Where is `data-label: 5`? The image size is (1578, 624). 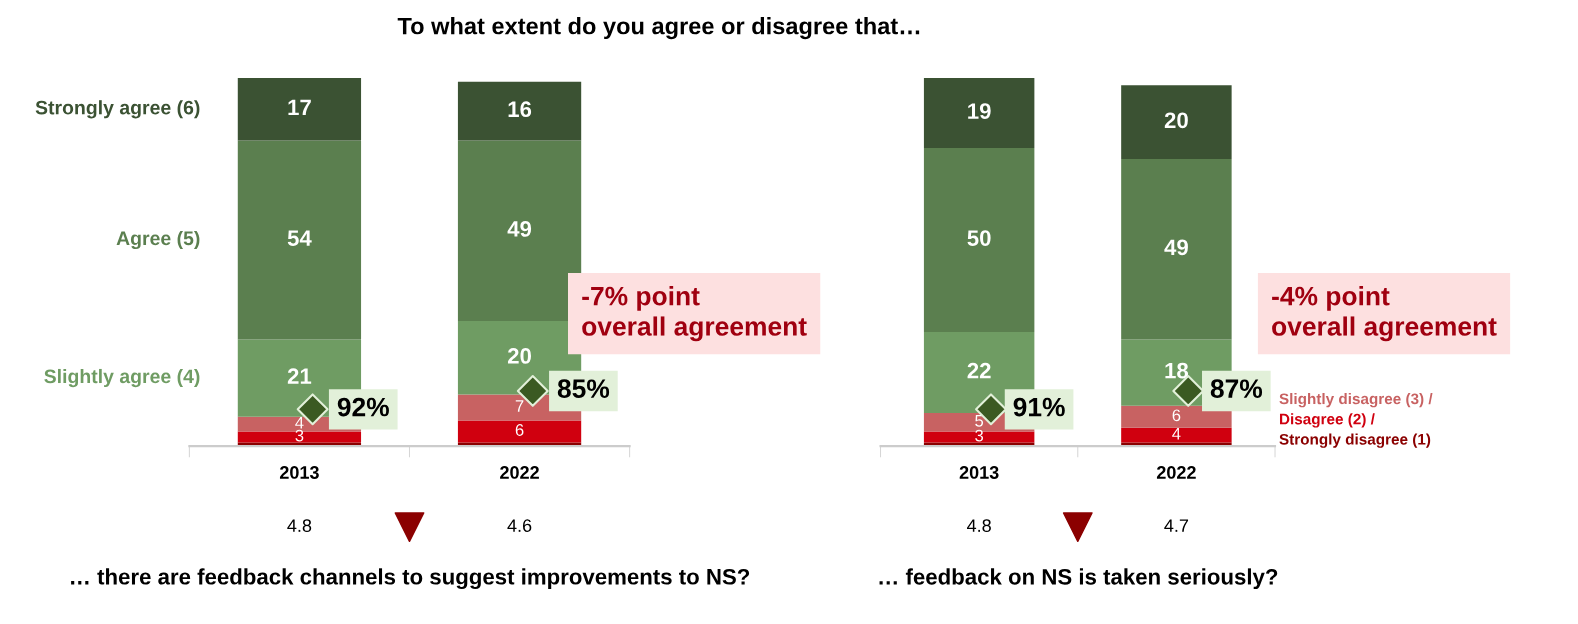 data-label: 5 is located at coordinates (979, 421).